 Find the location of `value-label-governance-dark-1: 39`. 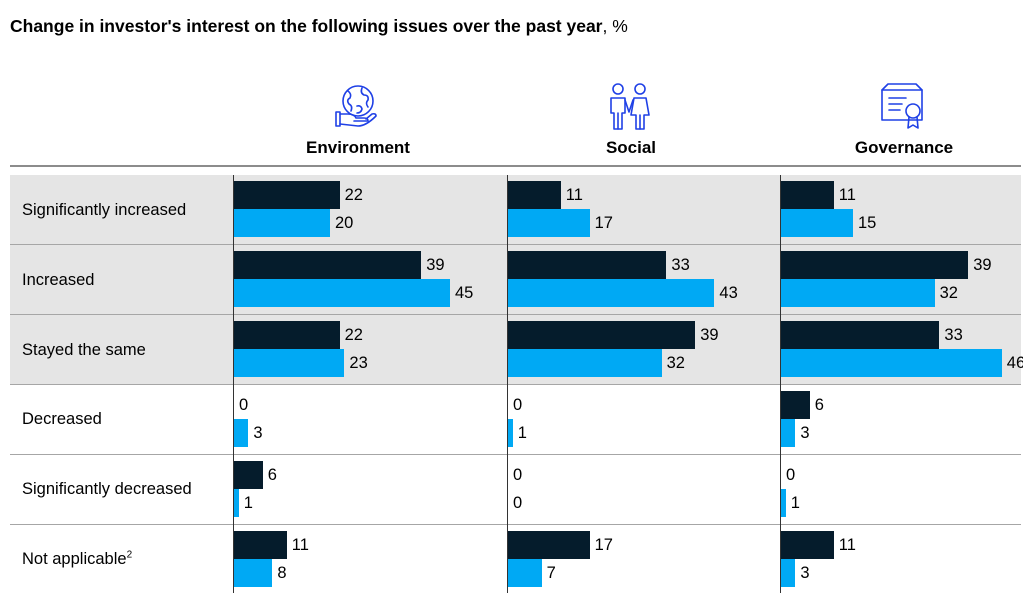

value-label-governance-dark-1: 39 is located at coordinates (982, 265).